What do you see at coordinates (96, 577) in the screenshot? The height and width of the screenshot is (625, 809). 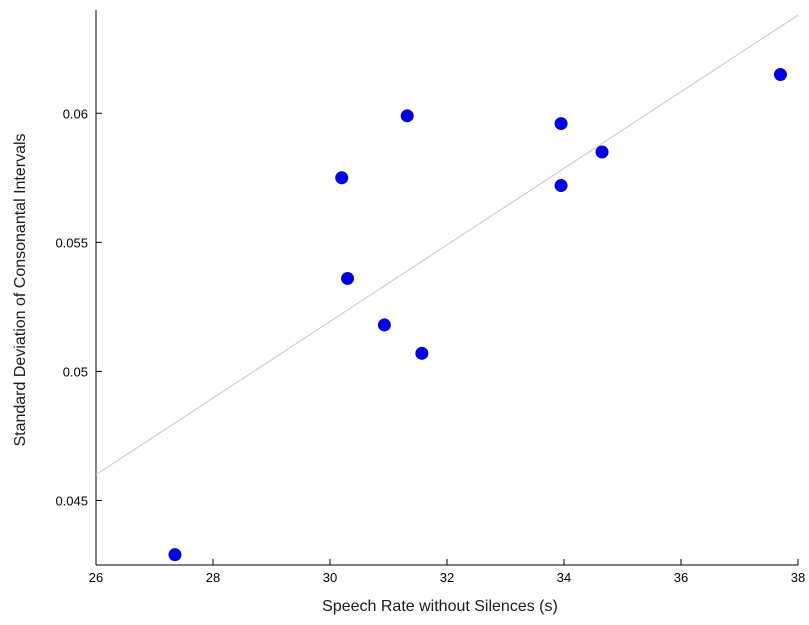 I see `x-tick-label: 26` at bounding box center [96, 577].